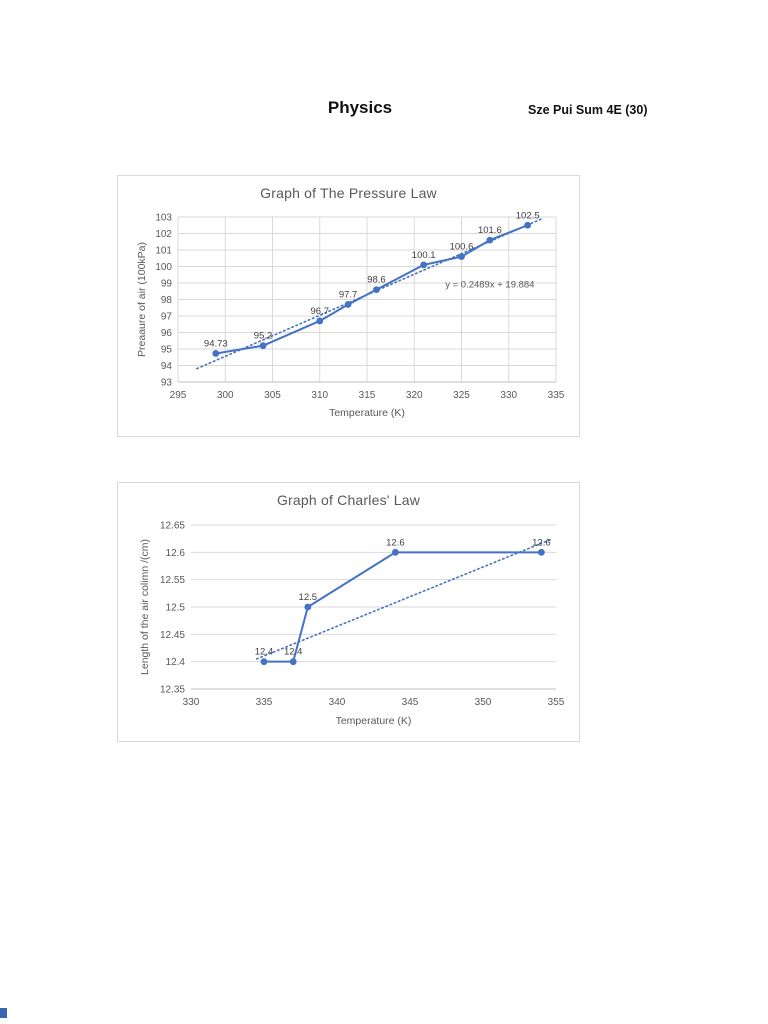 The image size is (768, 1024). I want to click on y-tick-label: 97, so click(167, 317).